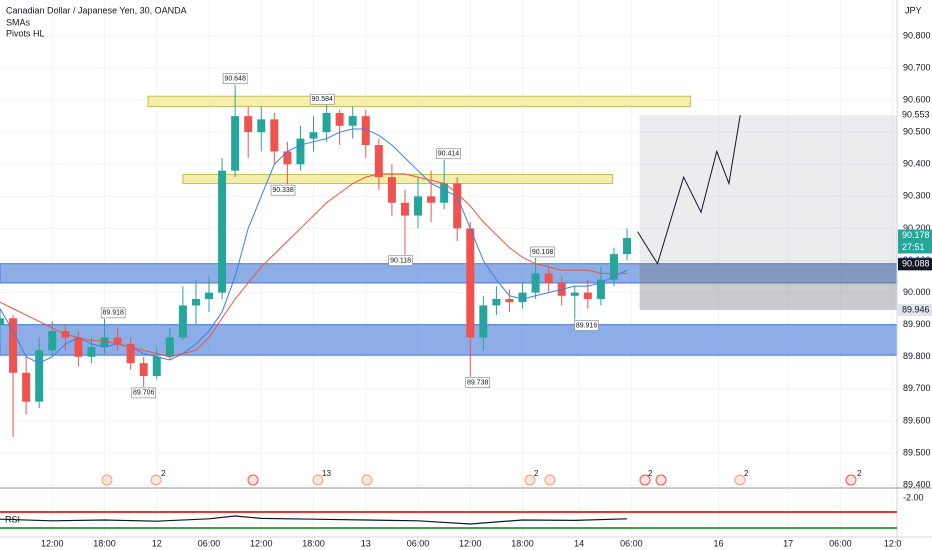 Image resolution: width=932 pixels, height=550 pixels. Describe the element at coordinates (689, 190) in the screenshot. I see `projection-path` at that location.